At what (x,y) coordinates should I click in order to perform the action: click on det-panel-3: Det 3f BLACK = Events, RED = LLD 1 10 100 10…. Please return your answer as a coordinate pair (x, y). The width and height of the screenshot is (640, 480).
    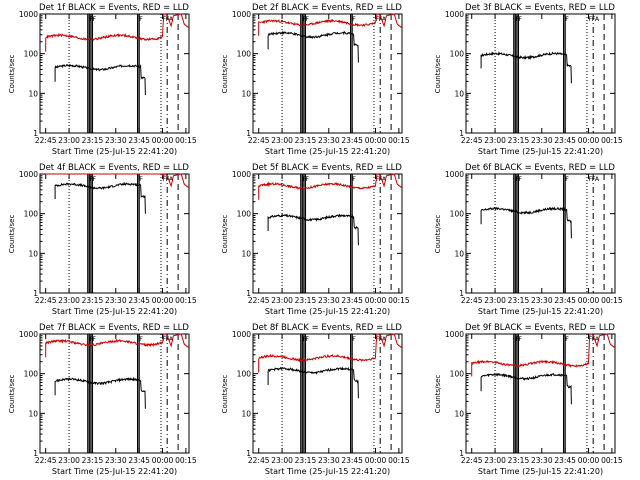
    Looking at the image, I should click on (528, 79).